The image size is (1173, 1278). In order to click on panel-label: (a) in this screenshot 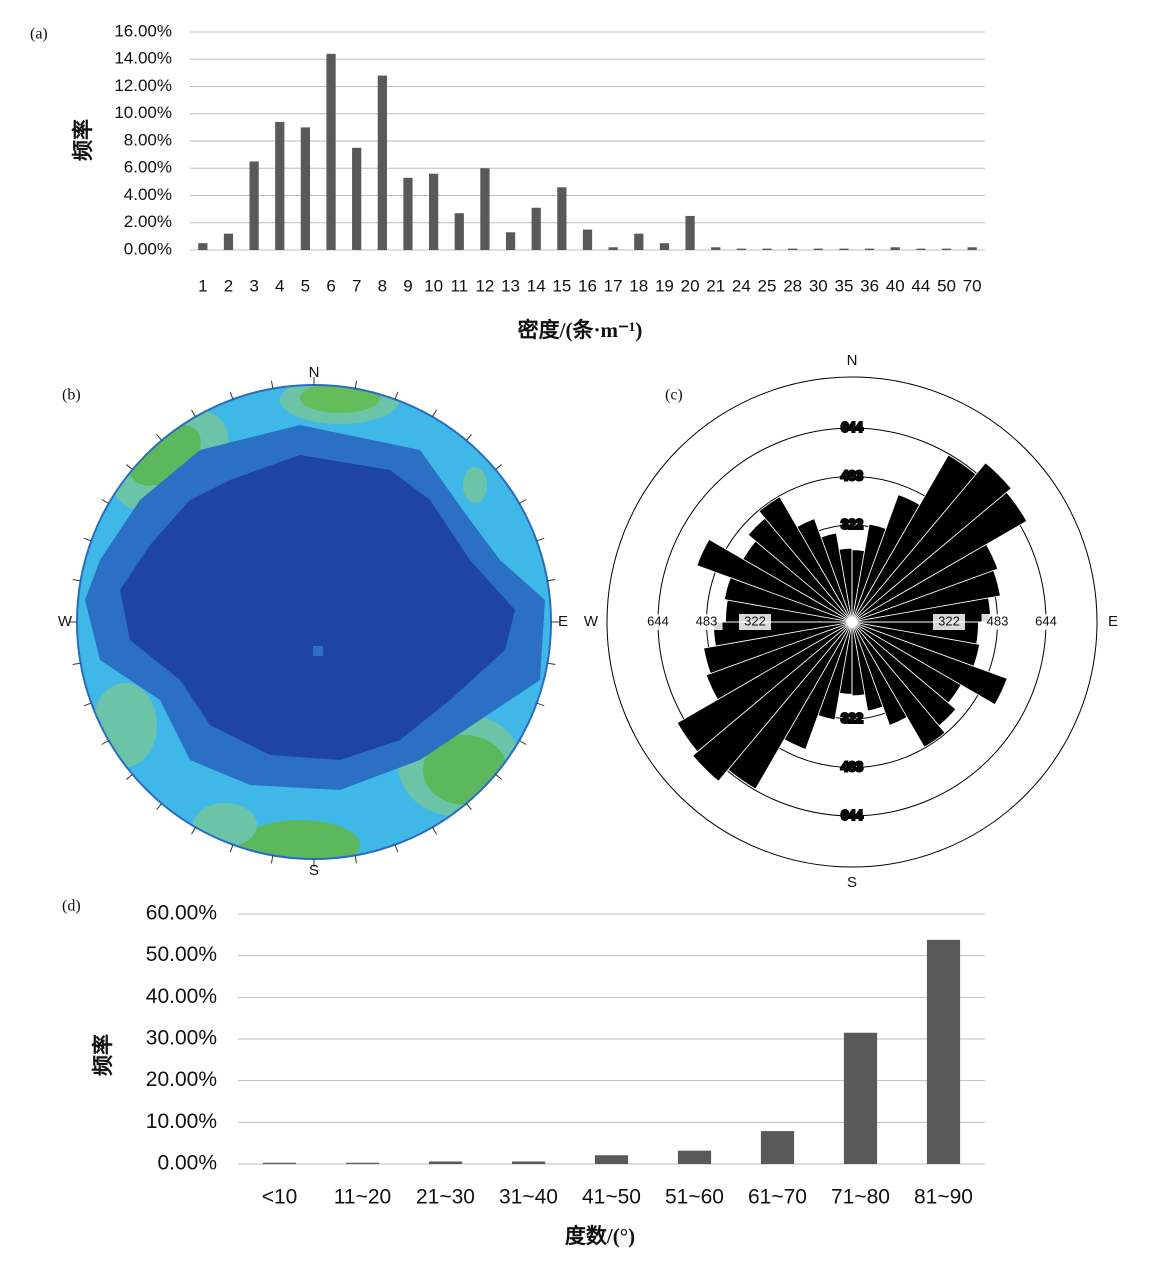, I will do `click(39, 34)`.